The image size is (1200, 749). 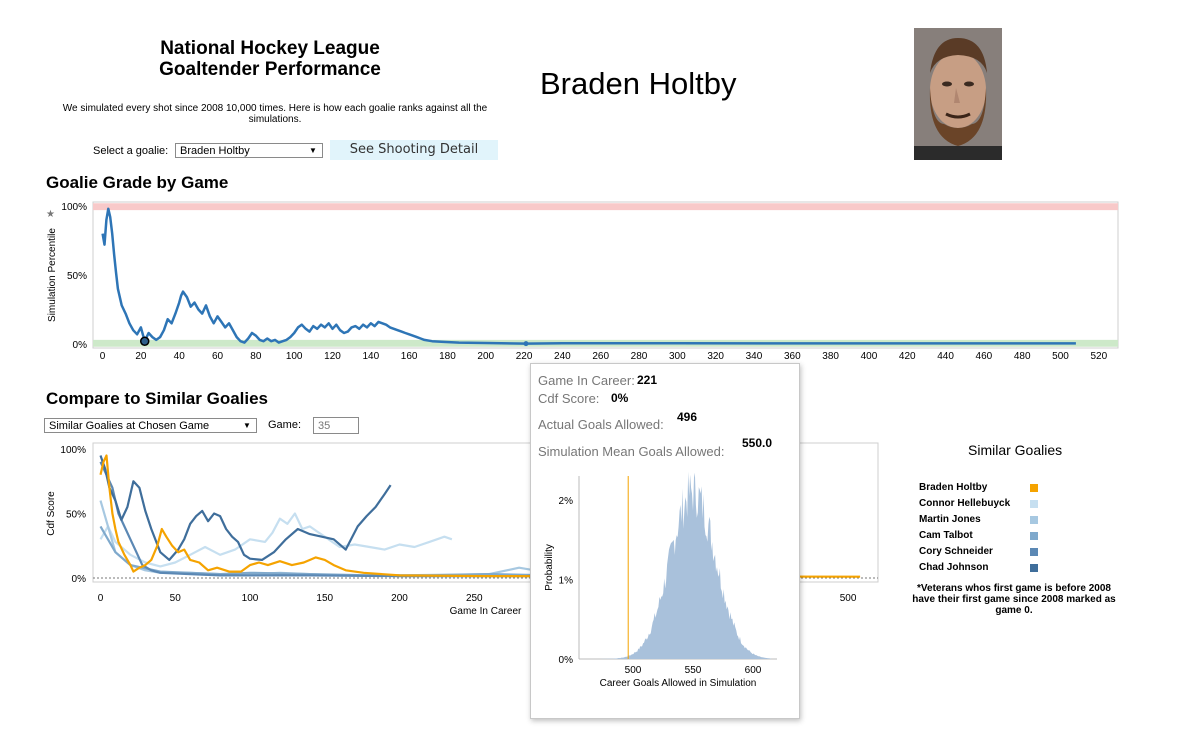 What do you see at coordinates (1015, 450) in the screenshot?
I see `legend-title: Similar Goalies` at bounding box center [1015, 450].